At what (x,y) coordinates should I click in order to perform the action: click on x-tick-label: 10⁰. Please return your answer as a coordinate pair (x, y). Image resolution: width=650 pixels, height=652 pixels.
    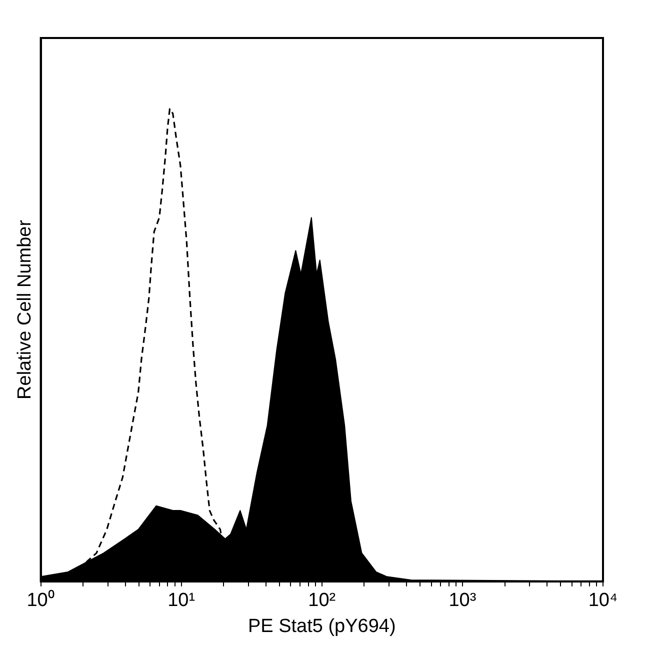
    Looking at the image, I should click on (40, 600).